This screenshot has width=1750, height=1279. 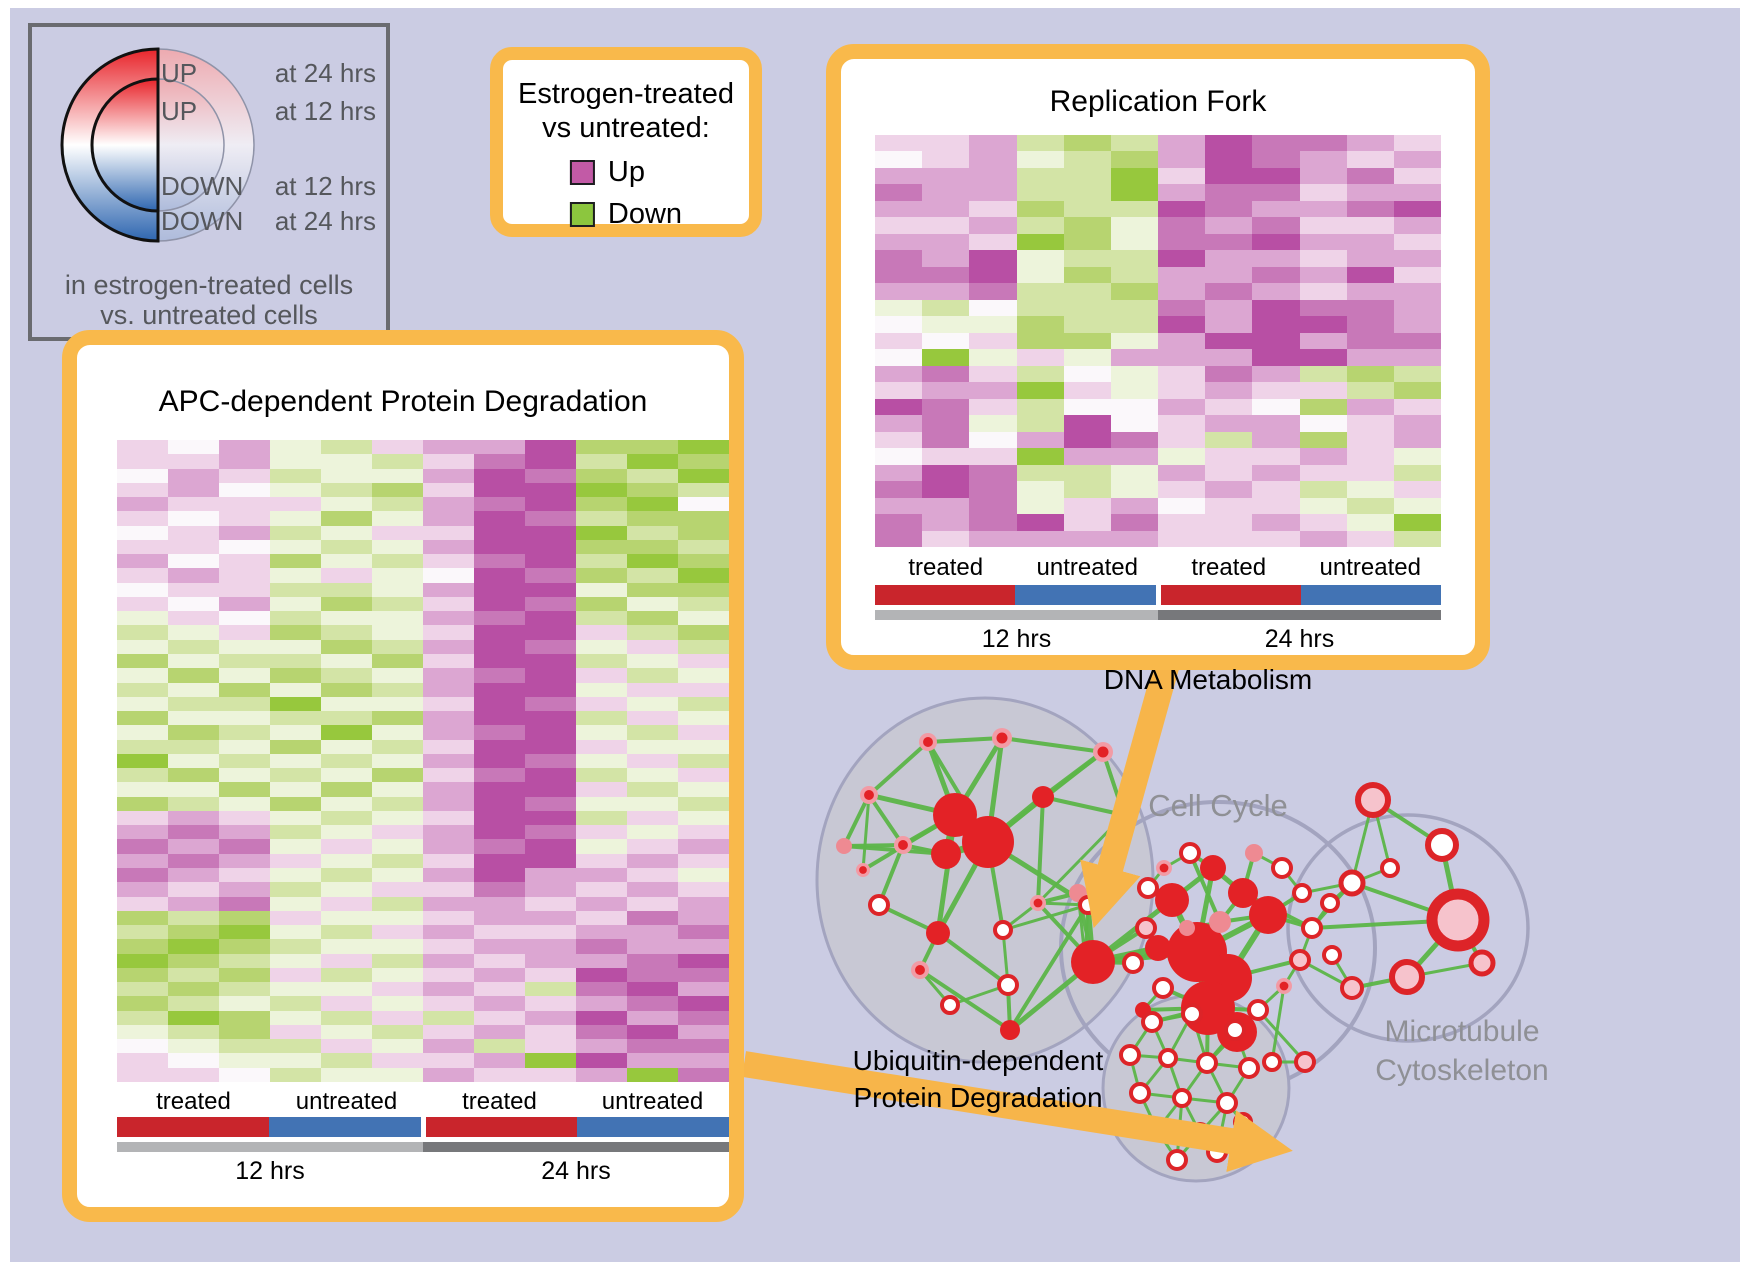 I want to click on color-key-title-2: vs untreated:, so click(x=626, y=128).